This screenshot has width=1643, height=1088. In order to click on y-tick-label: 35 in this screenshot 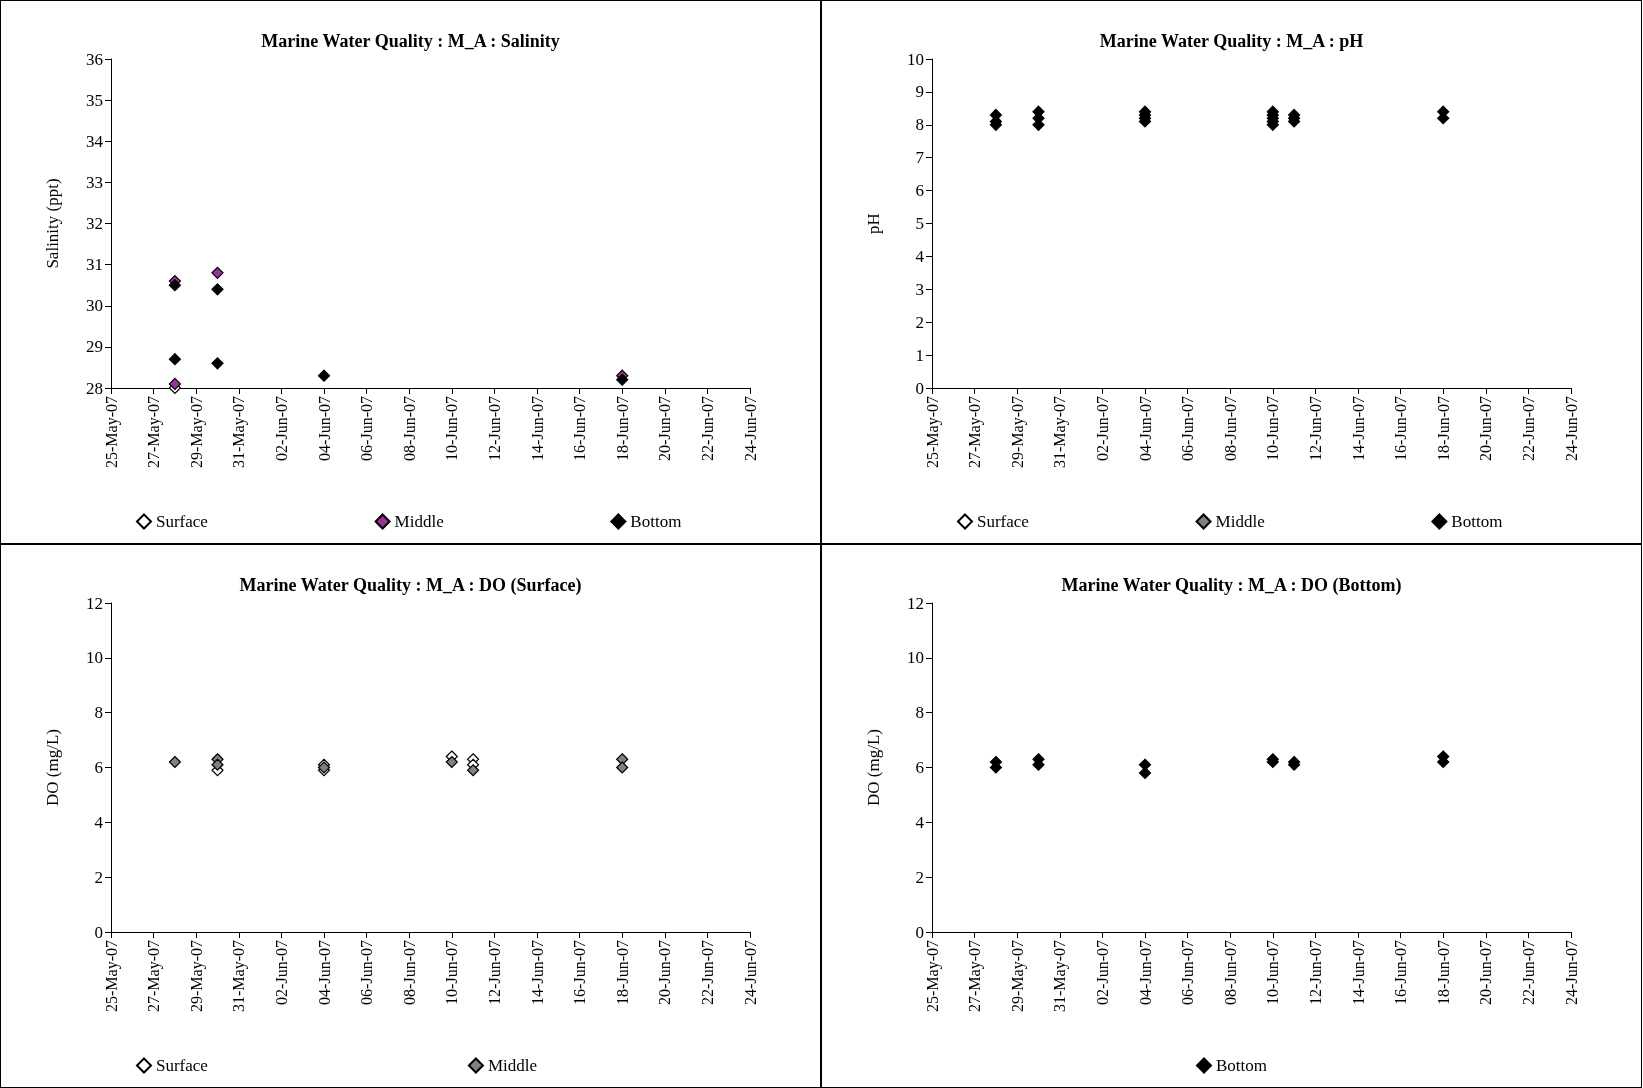, I will do `click(94, 100)`.